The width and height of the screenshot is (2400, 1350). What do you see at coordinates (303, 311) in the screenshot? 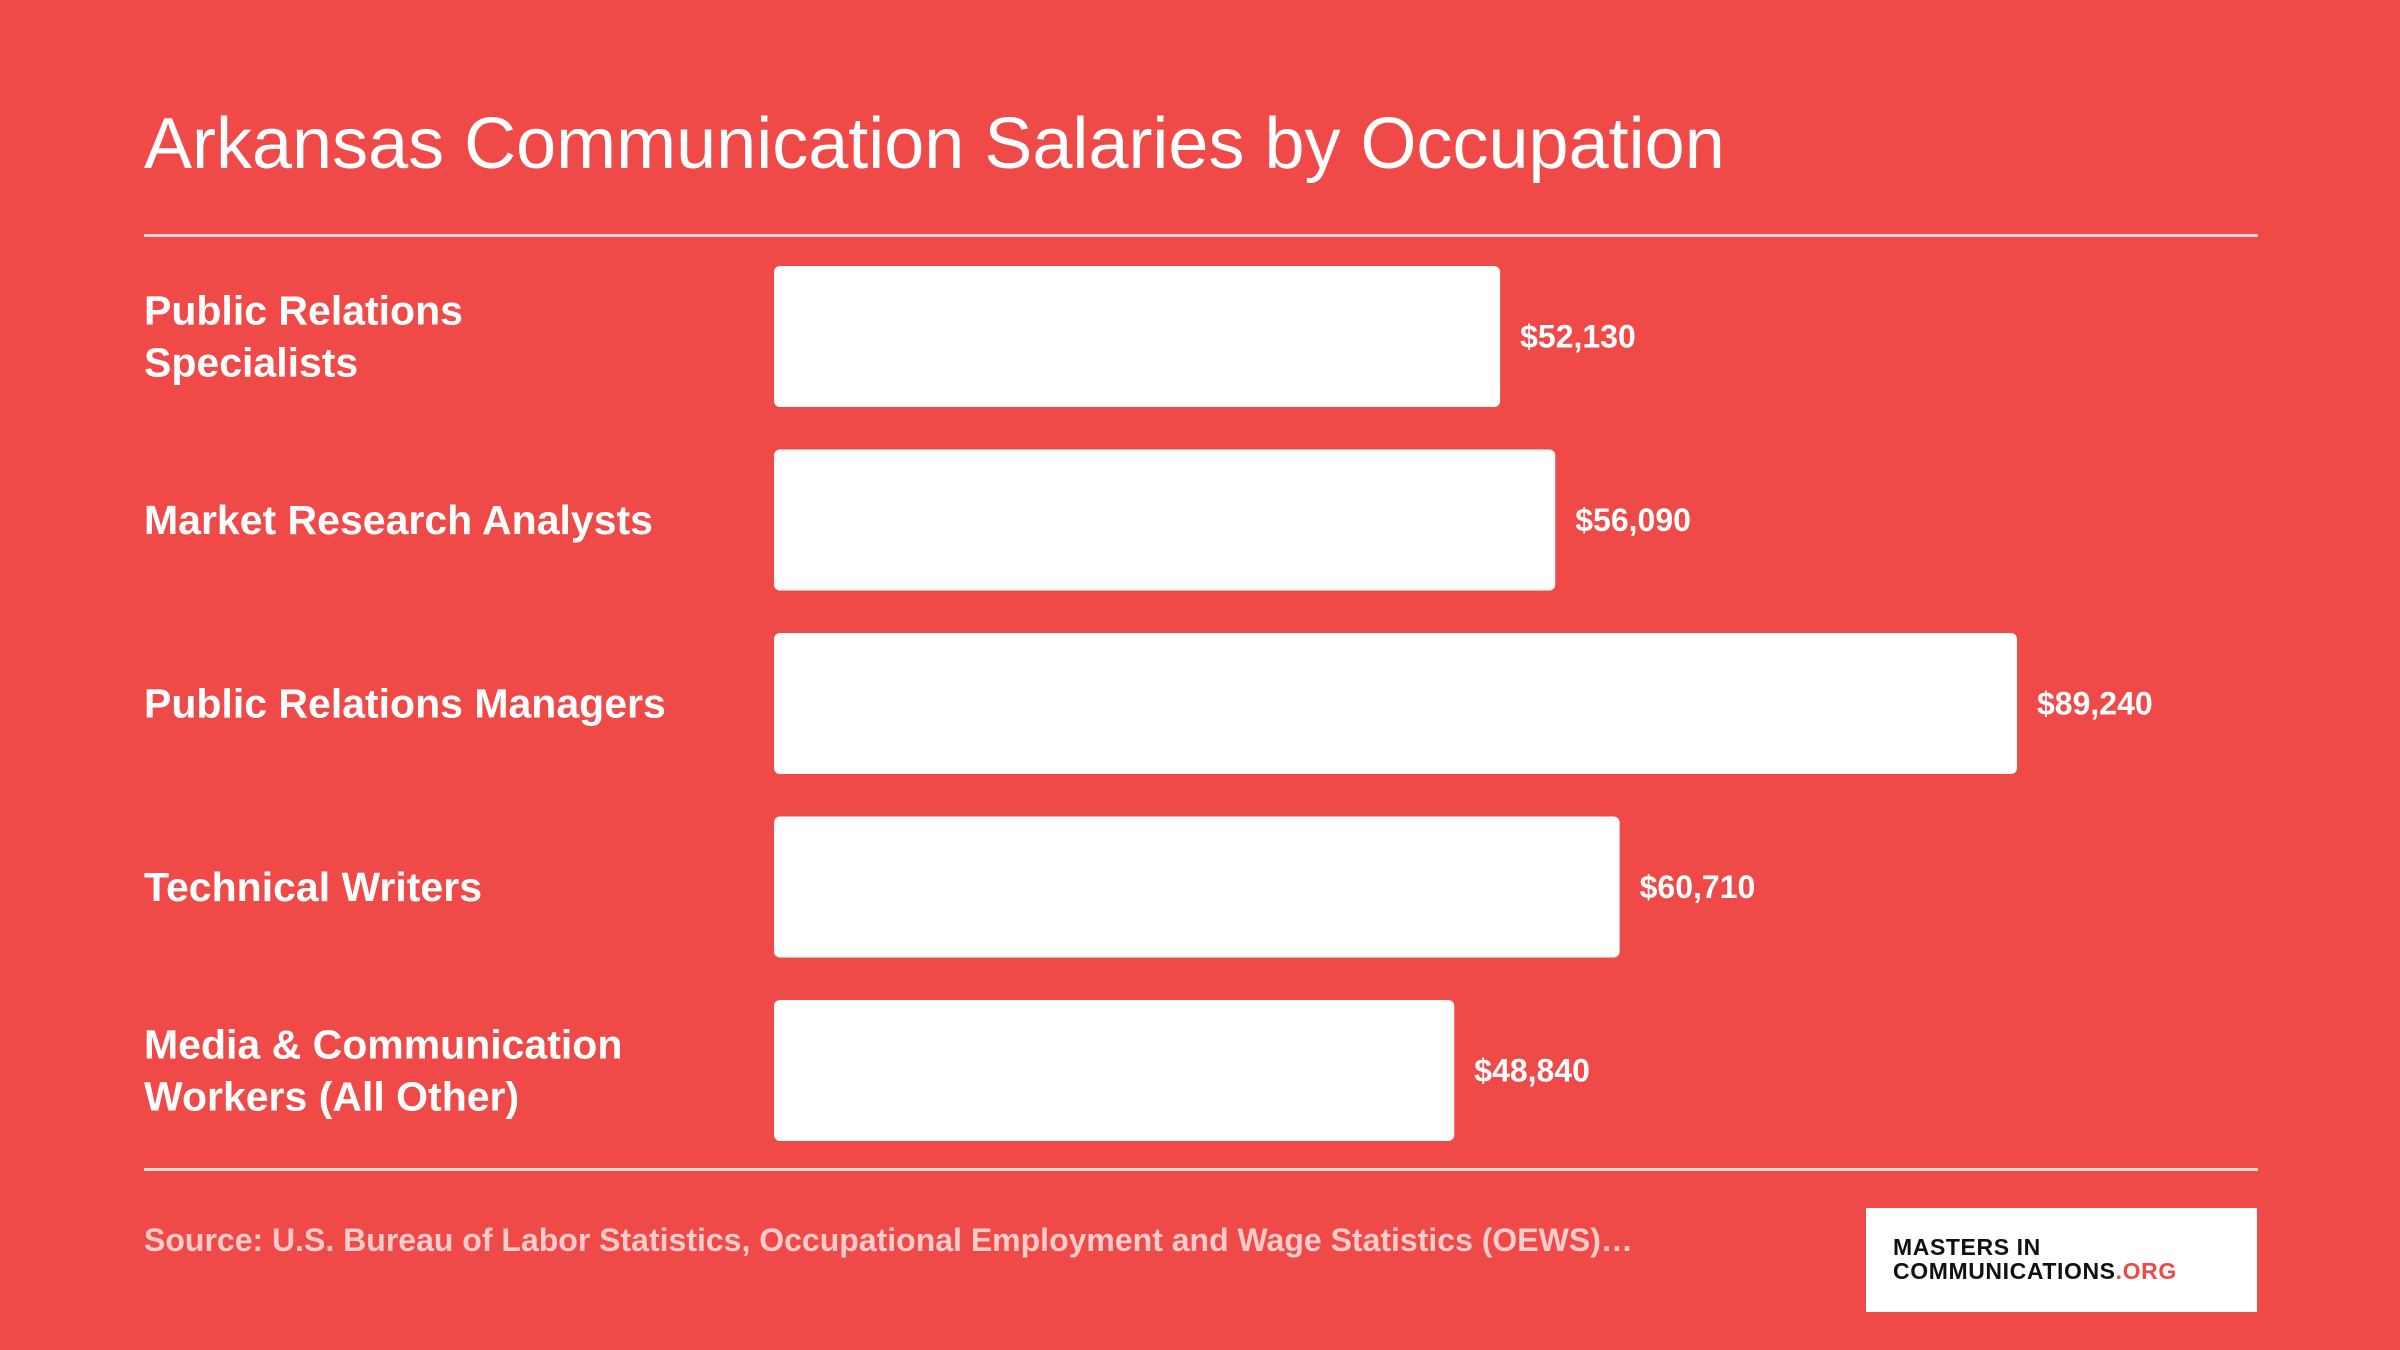
I see `category-label-0-line-0: Public Relations` at bounding box center [303, 311].